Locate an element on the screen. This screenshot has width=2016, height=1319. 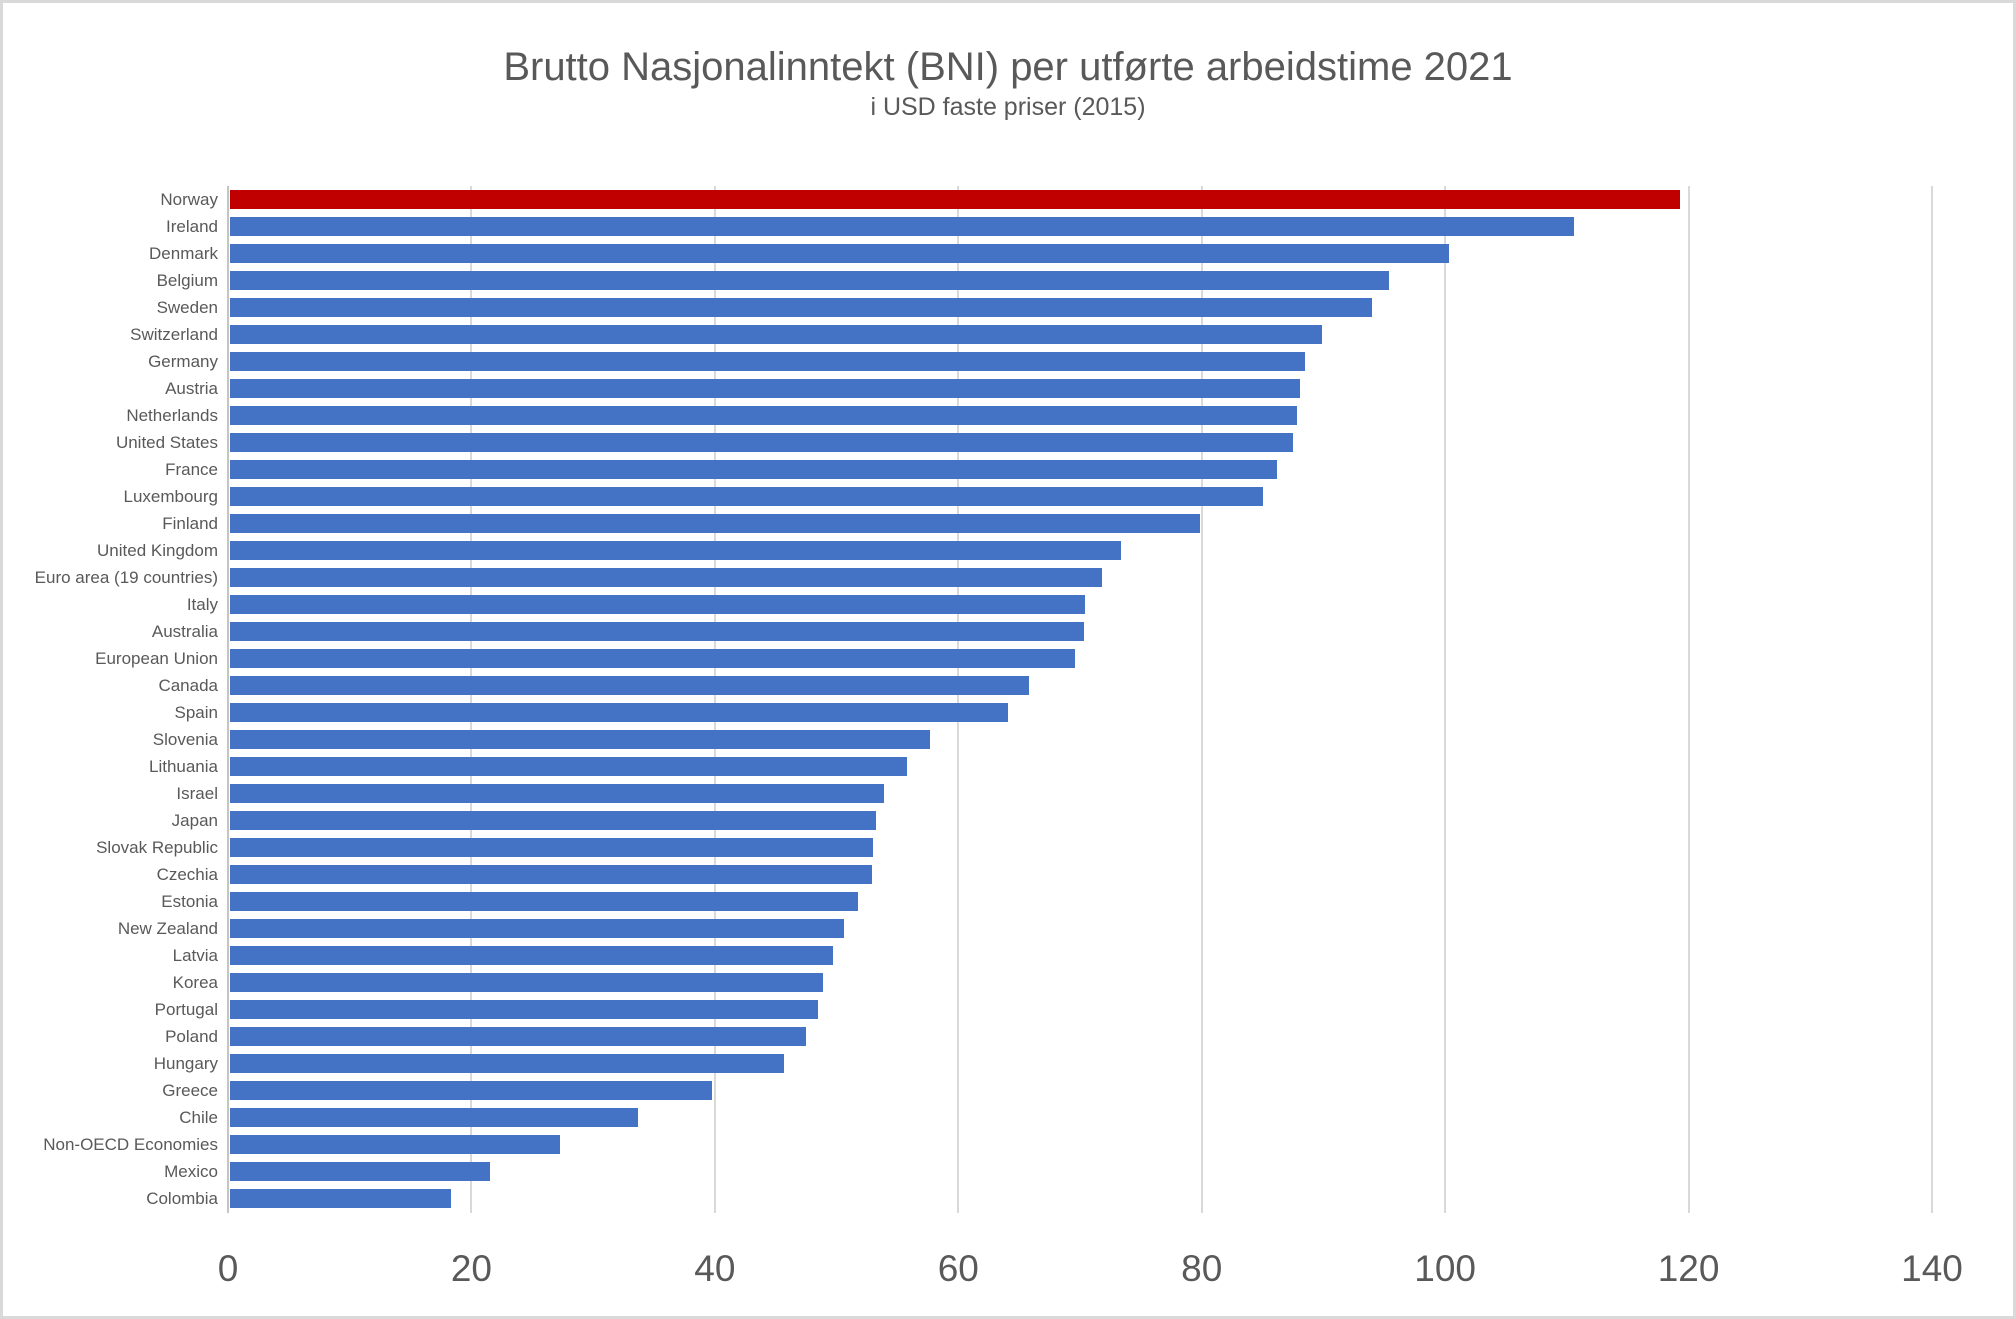
x-tick-label-20: 20 is located at coordinates (471, 1268).